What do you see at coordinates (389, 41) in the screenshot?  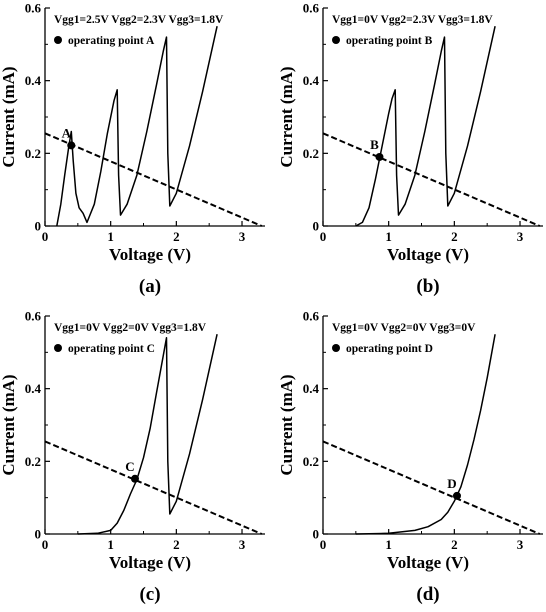 I see `legend-text: operating point B` at bounding box center [389, 41].